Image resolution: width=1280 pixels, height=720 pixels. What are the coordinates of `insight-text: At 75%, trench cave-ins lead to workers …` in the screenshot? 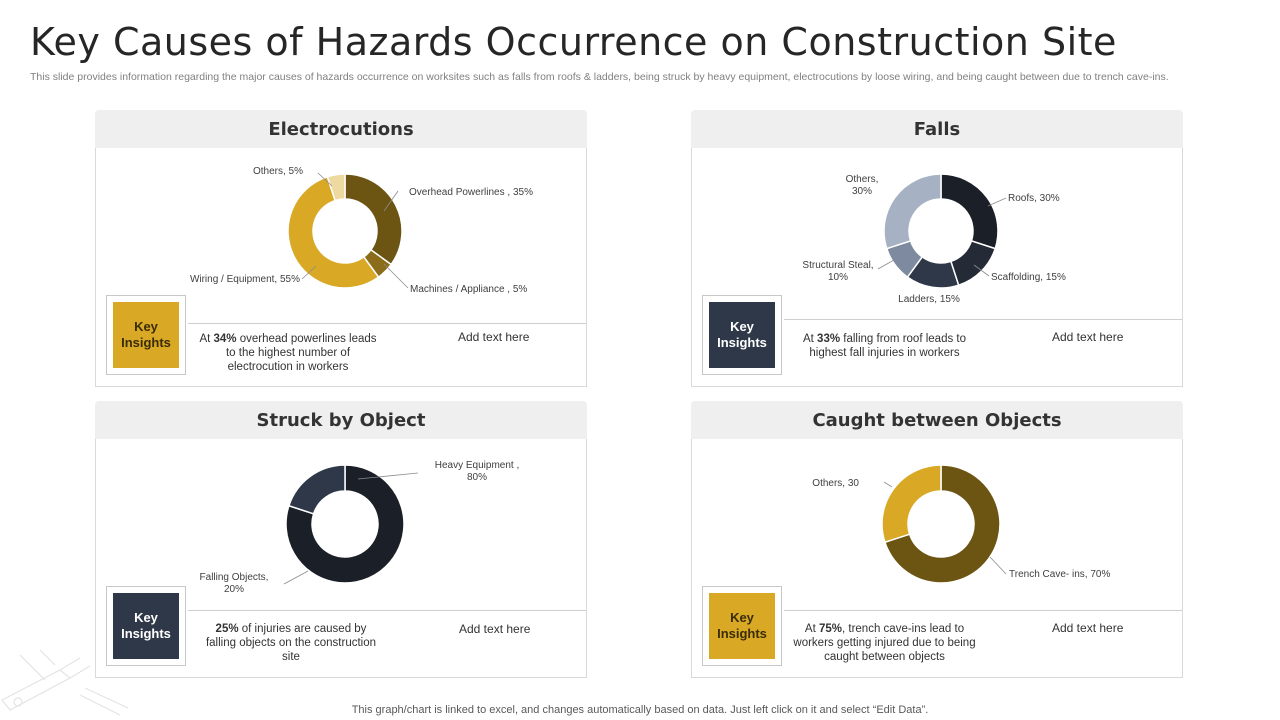 It's located at (884, 643).